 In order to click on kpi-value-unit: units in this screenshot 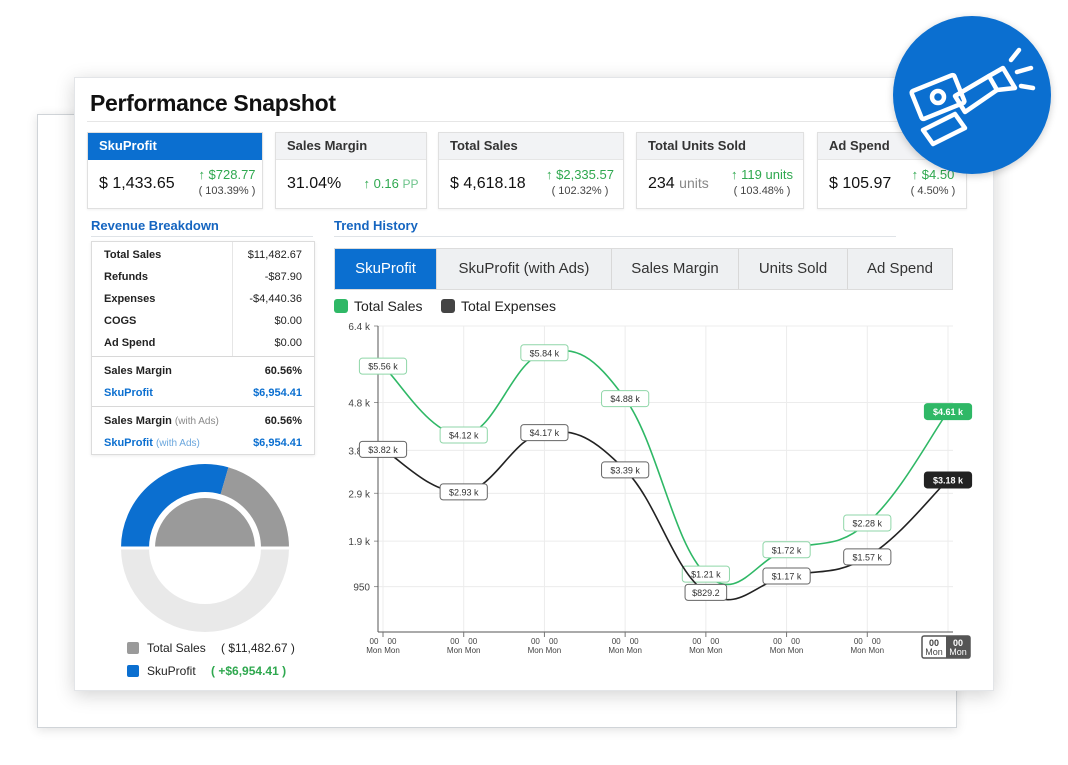, I will do `click(694, 183)`.